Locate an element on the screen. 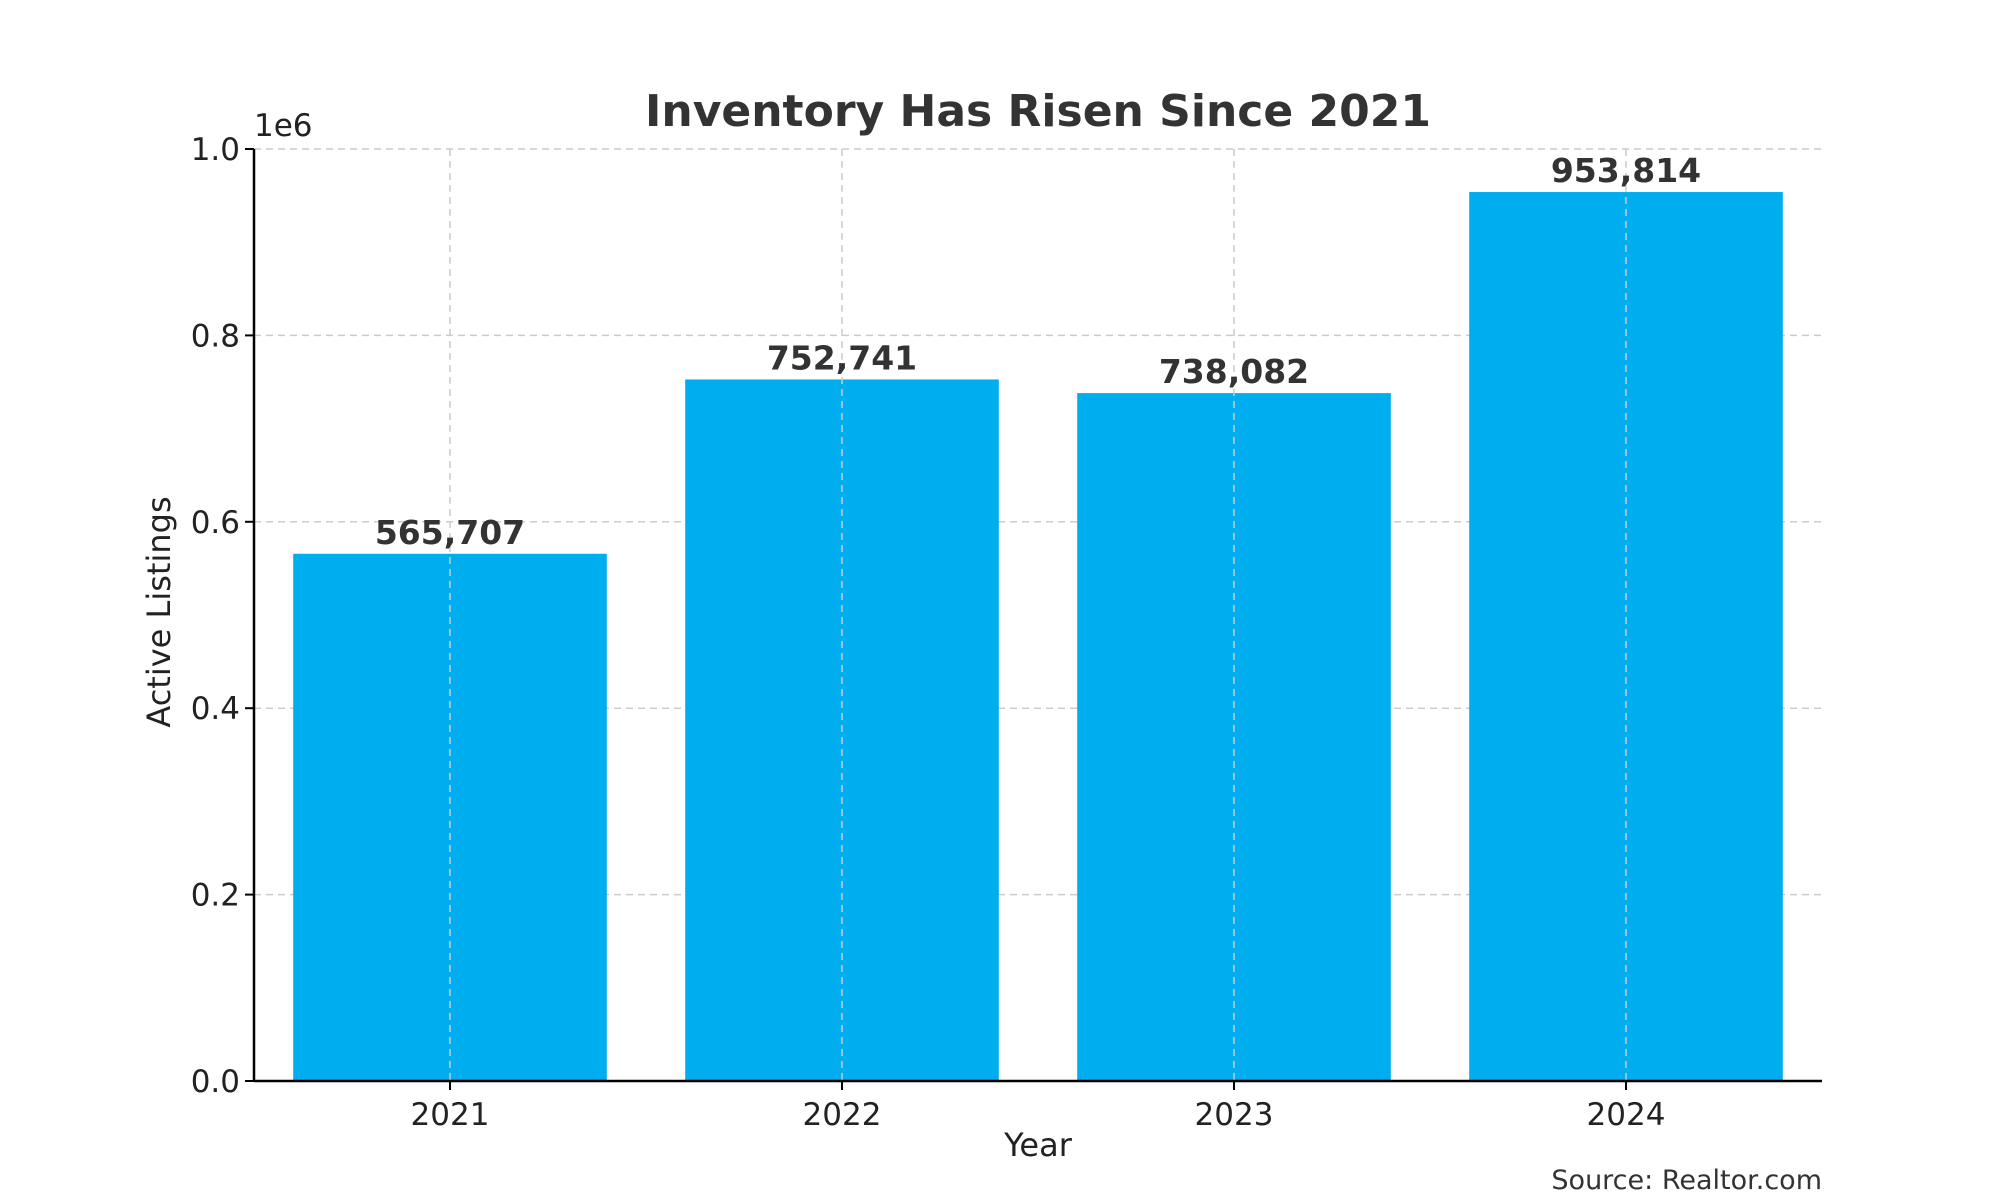 The image size is (2000, 1200). y-tick-label: 0.0 is located at coordinates (215, 1082).